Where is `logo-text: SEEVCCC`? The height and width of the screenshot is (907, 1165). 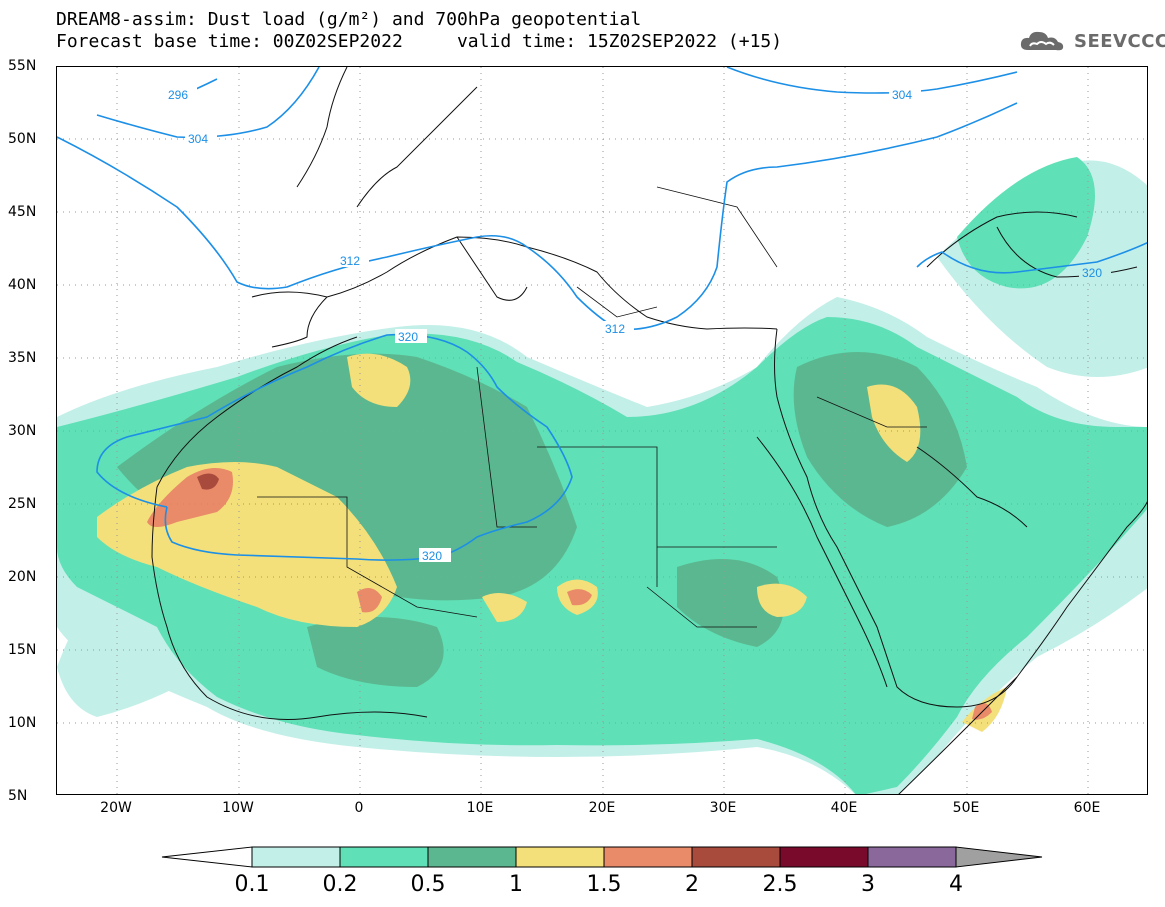
logo-text: SEEVCCC is located at coordinates (1119, 41).